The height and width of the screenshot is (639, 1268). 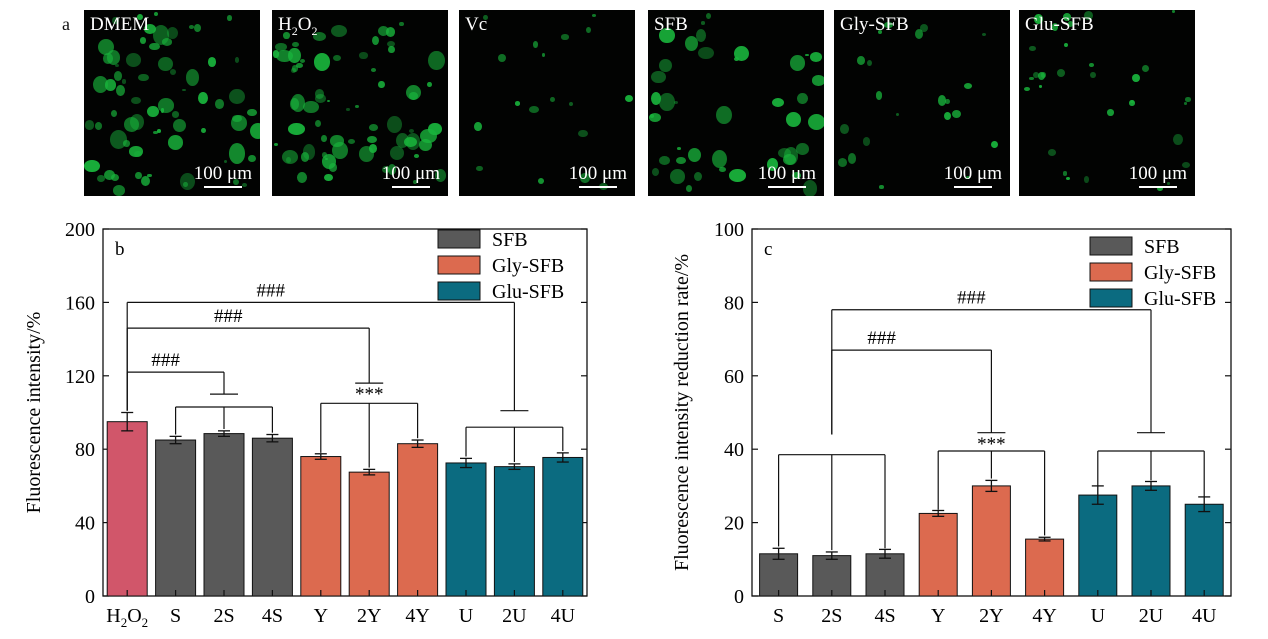 I want to click on x-tick-label: Y, so click(x=938, y=616).